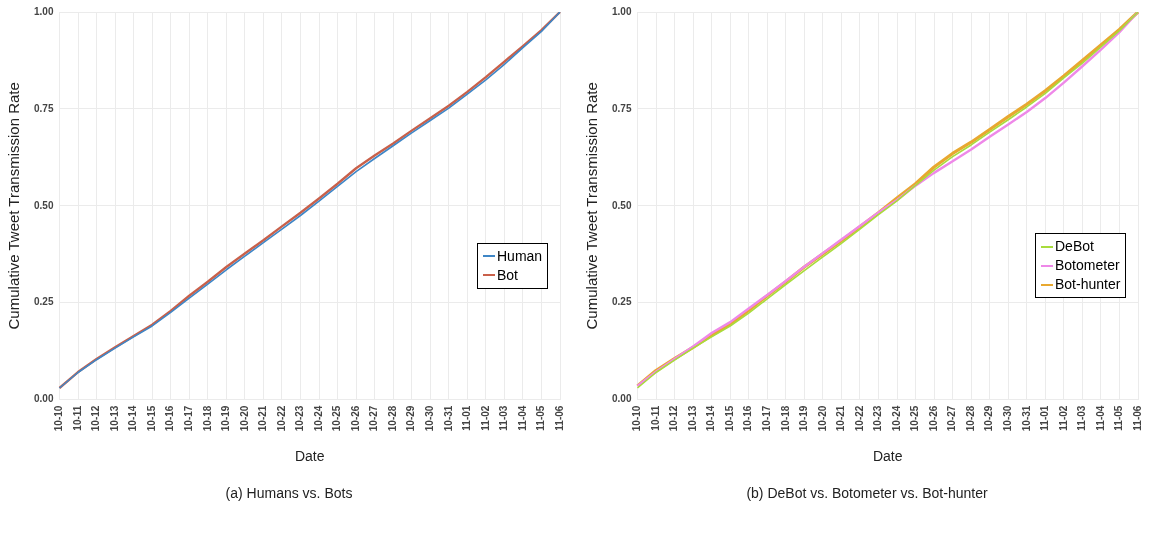  What do you see at coordinates (1088, 285) in the screenshot?
I see `legend-label: Bot-hunter` at bounding box center [1088, 285].